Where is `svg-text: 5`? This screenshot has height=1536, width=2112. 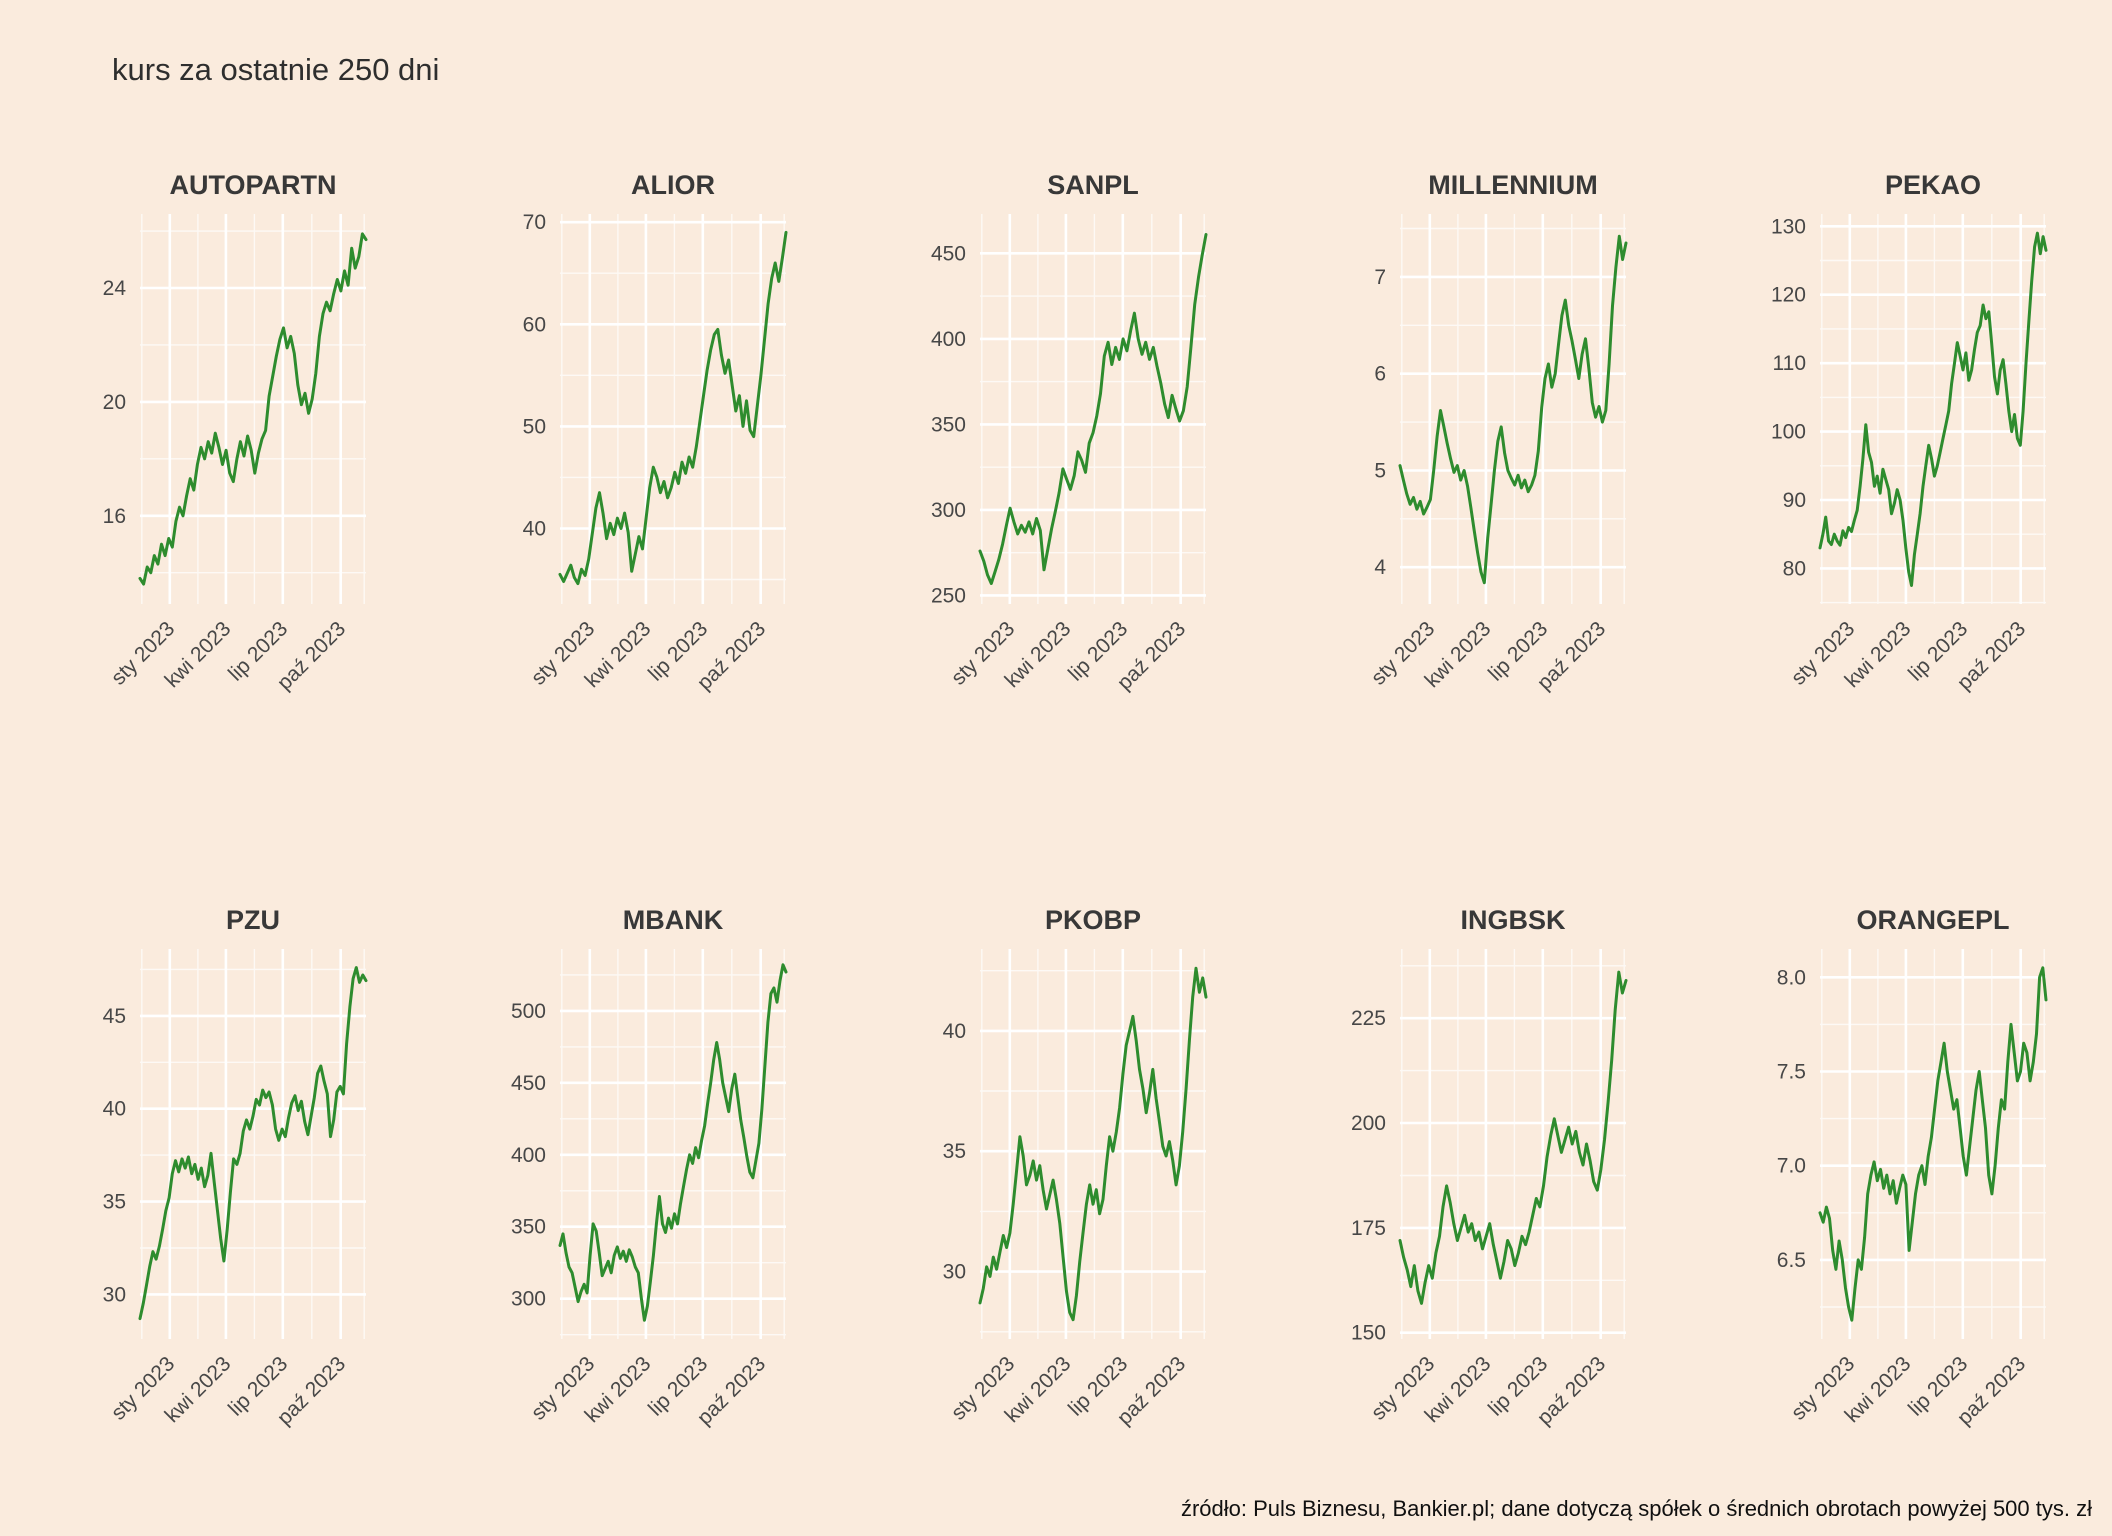
svg-text: 5 is located at coordinates (1380, 471).